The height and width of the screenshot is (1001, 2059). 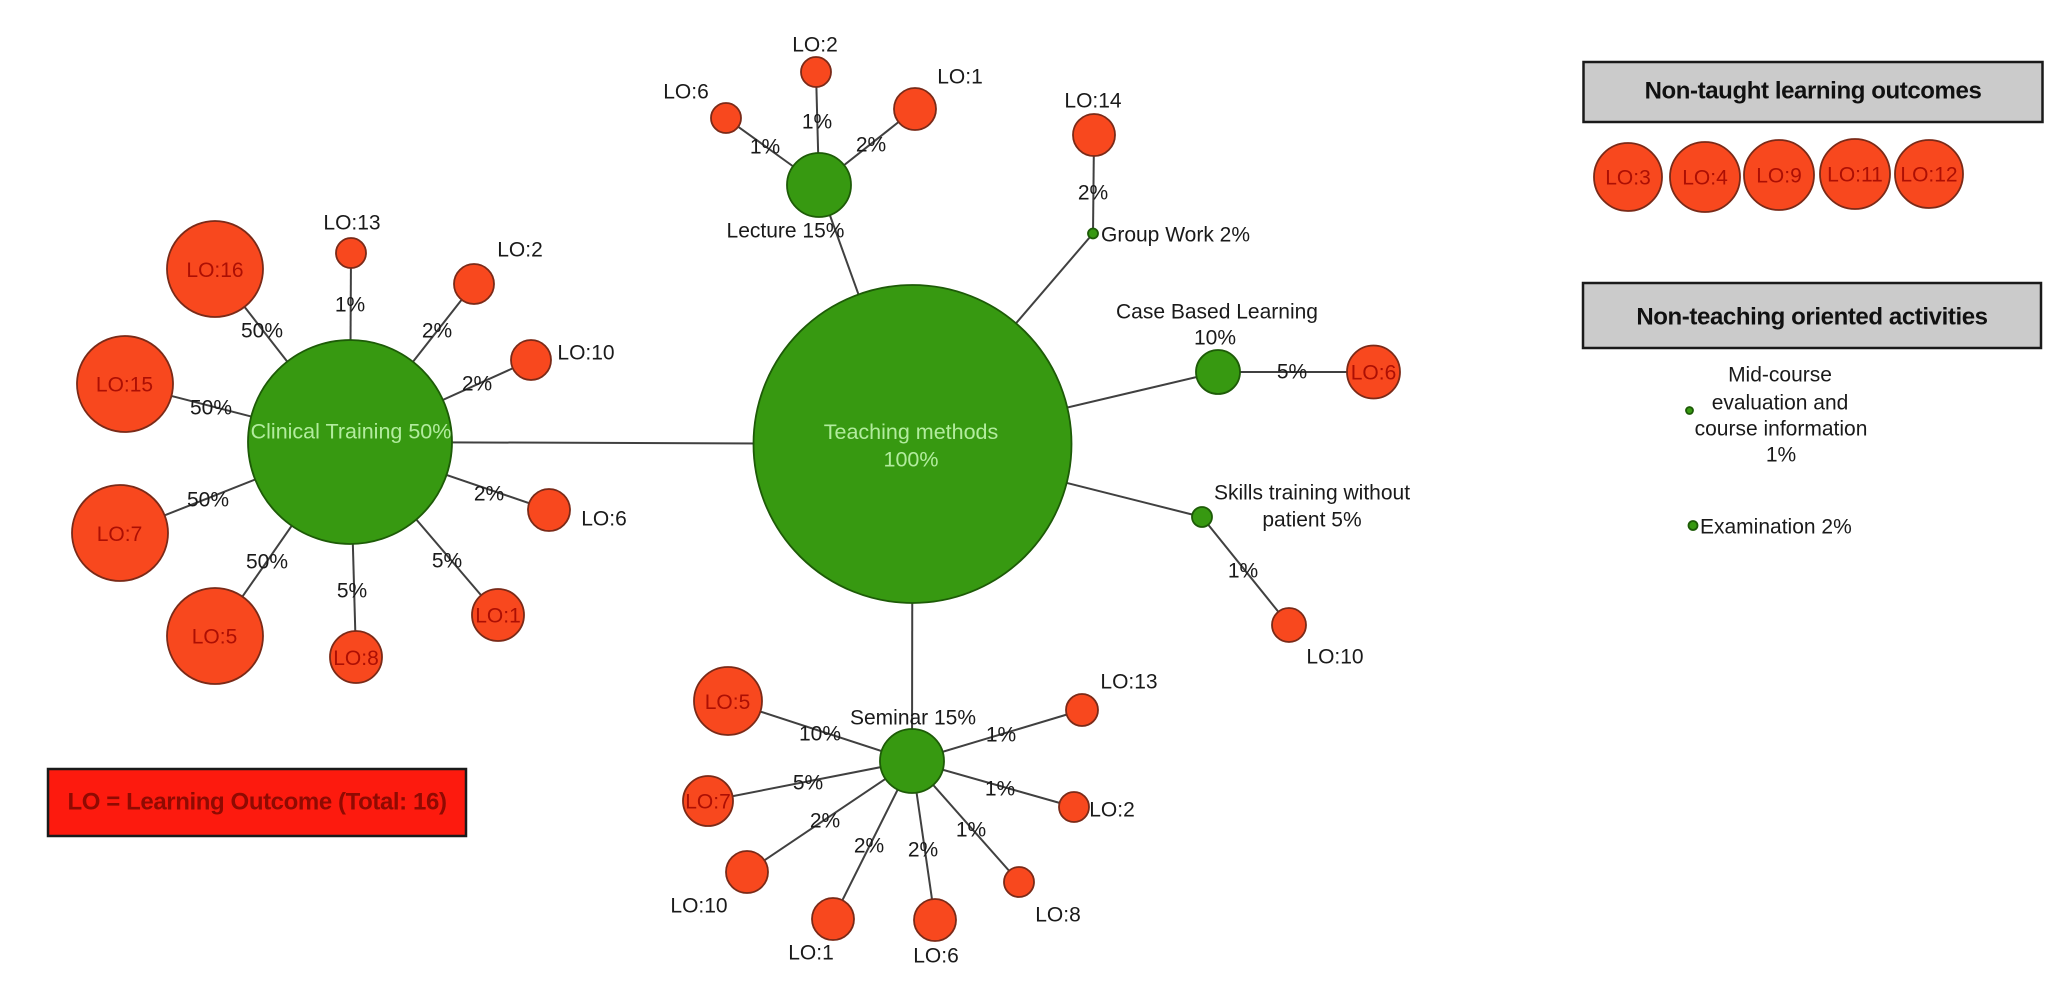 What do you see at coordinates (1781, 429) in the screenshot?
I see `svg-text: course information` at bounding box center [1781, 429].